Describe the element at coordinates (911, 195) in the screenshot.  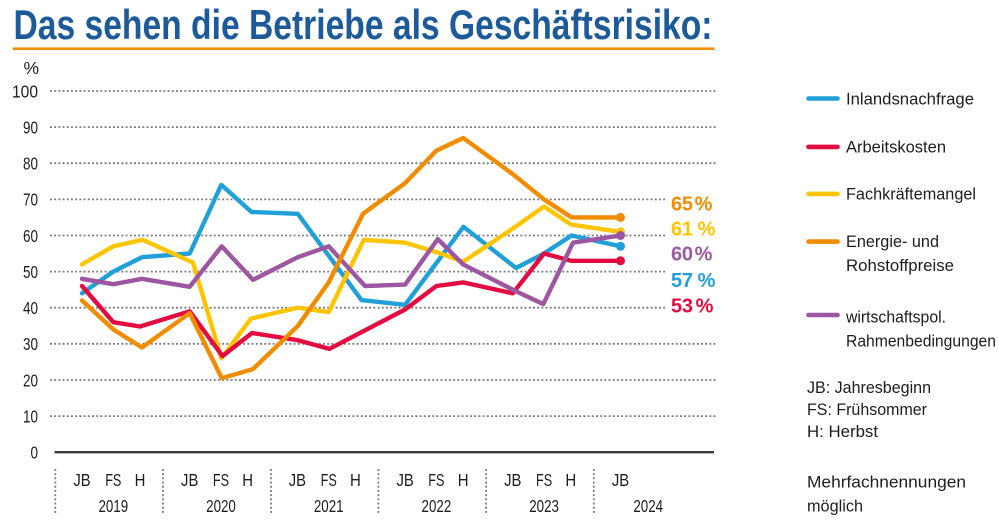
I see `svg-text: Fachkräftemangel` at that location.